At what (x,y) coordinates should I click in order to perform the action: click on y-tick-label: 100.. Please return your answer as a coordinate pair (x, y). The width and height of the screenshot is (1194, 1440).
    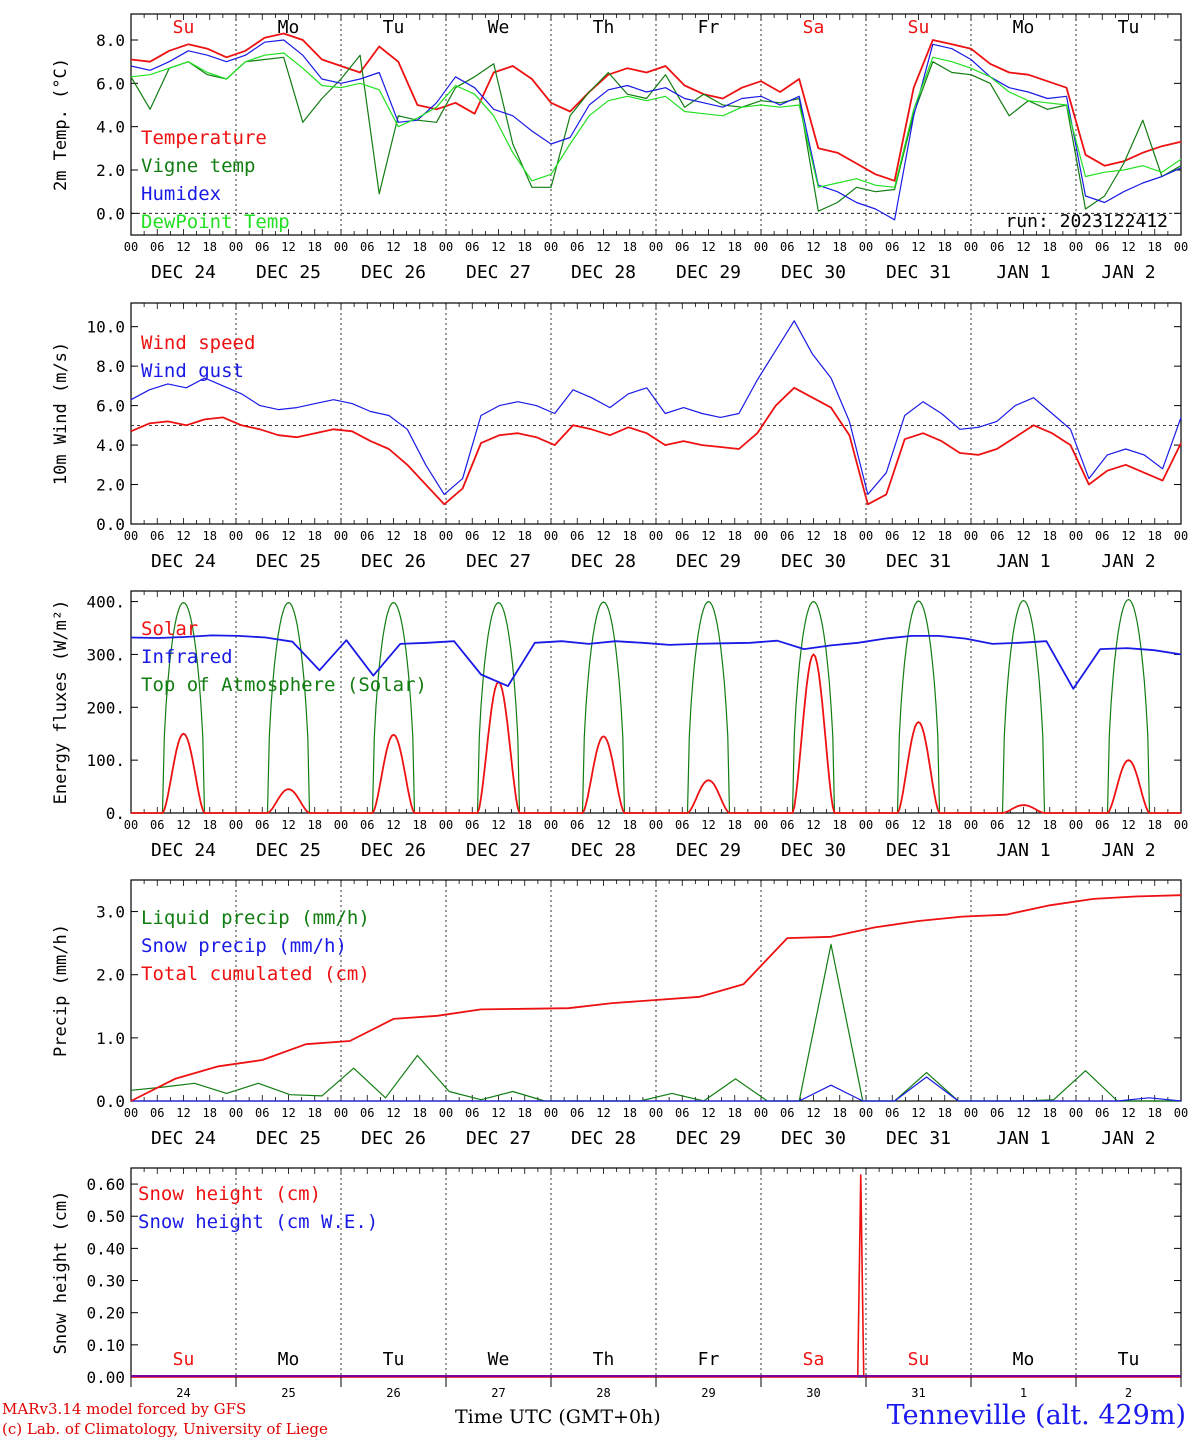
    Looking at the image, I should click on (105, 760).